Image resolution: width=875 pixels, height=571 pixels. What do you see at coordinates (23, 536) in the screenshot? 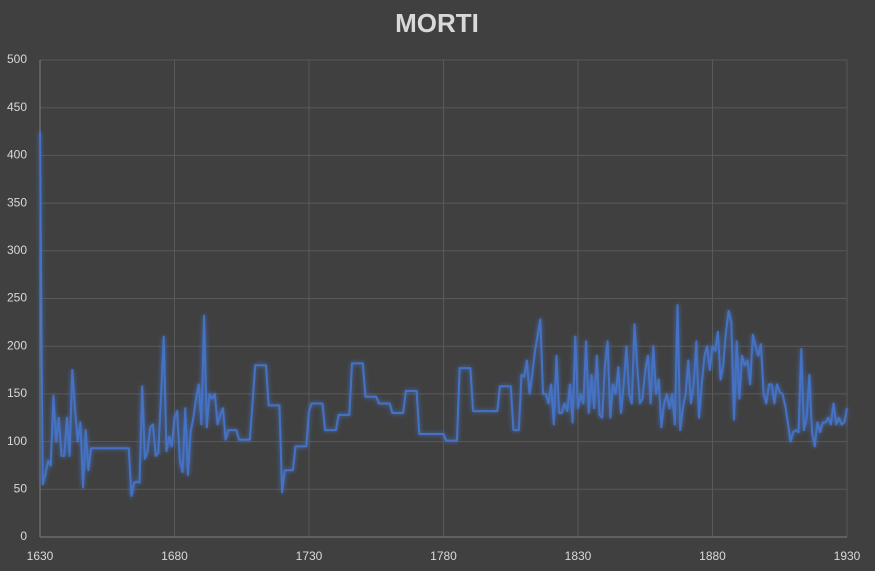
I see `y-tick-label: 0` at bounding box center [23, 536].